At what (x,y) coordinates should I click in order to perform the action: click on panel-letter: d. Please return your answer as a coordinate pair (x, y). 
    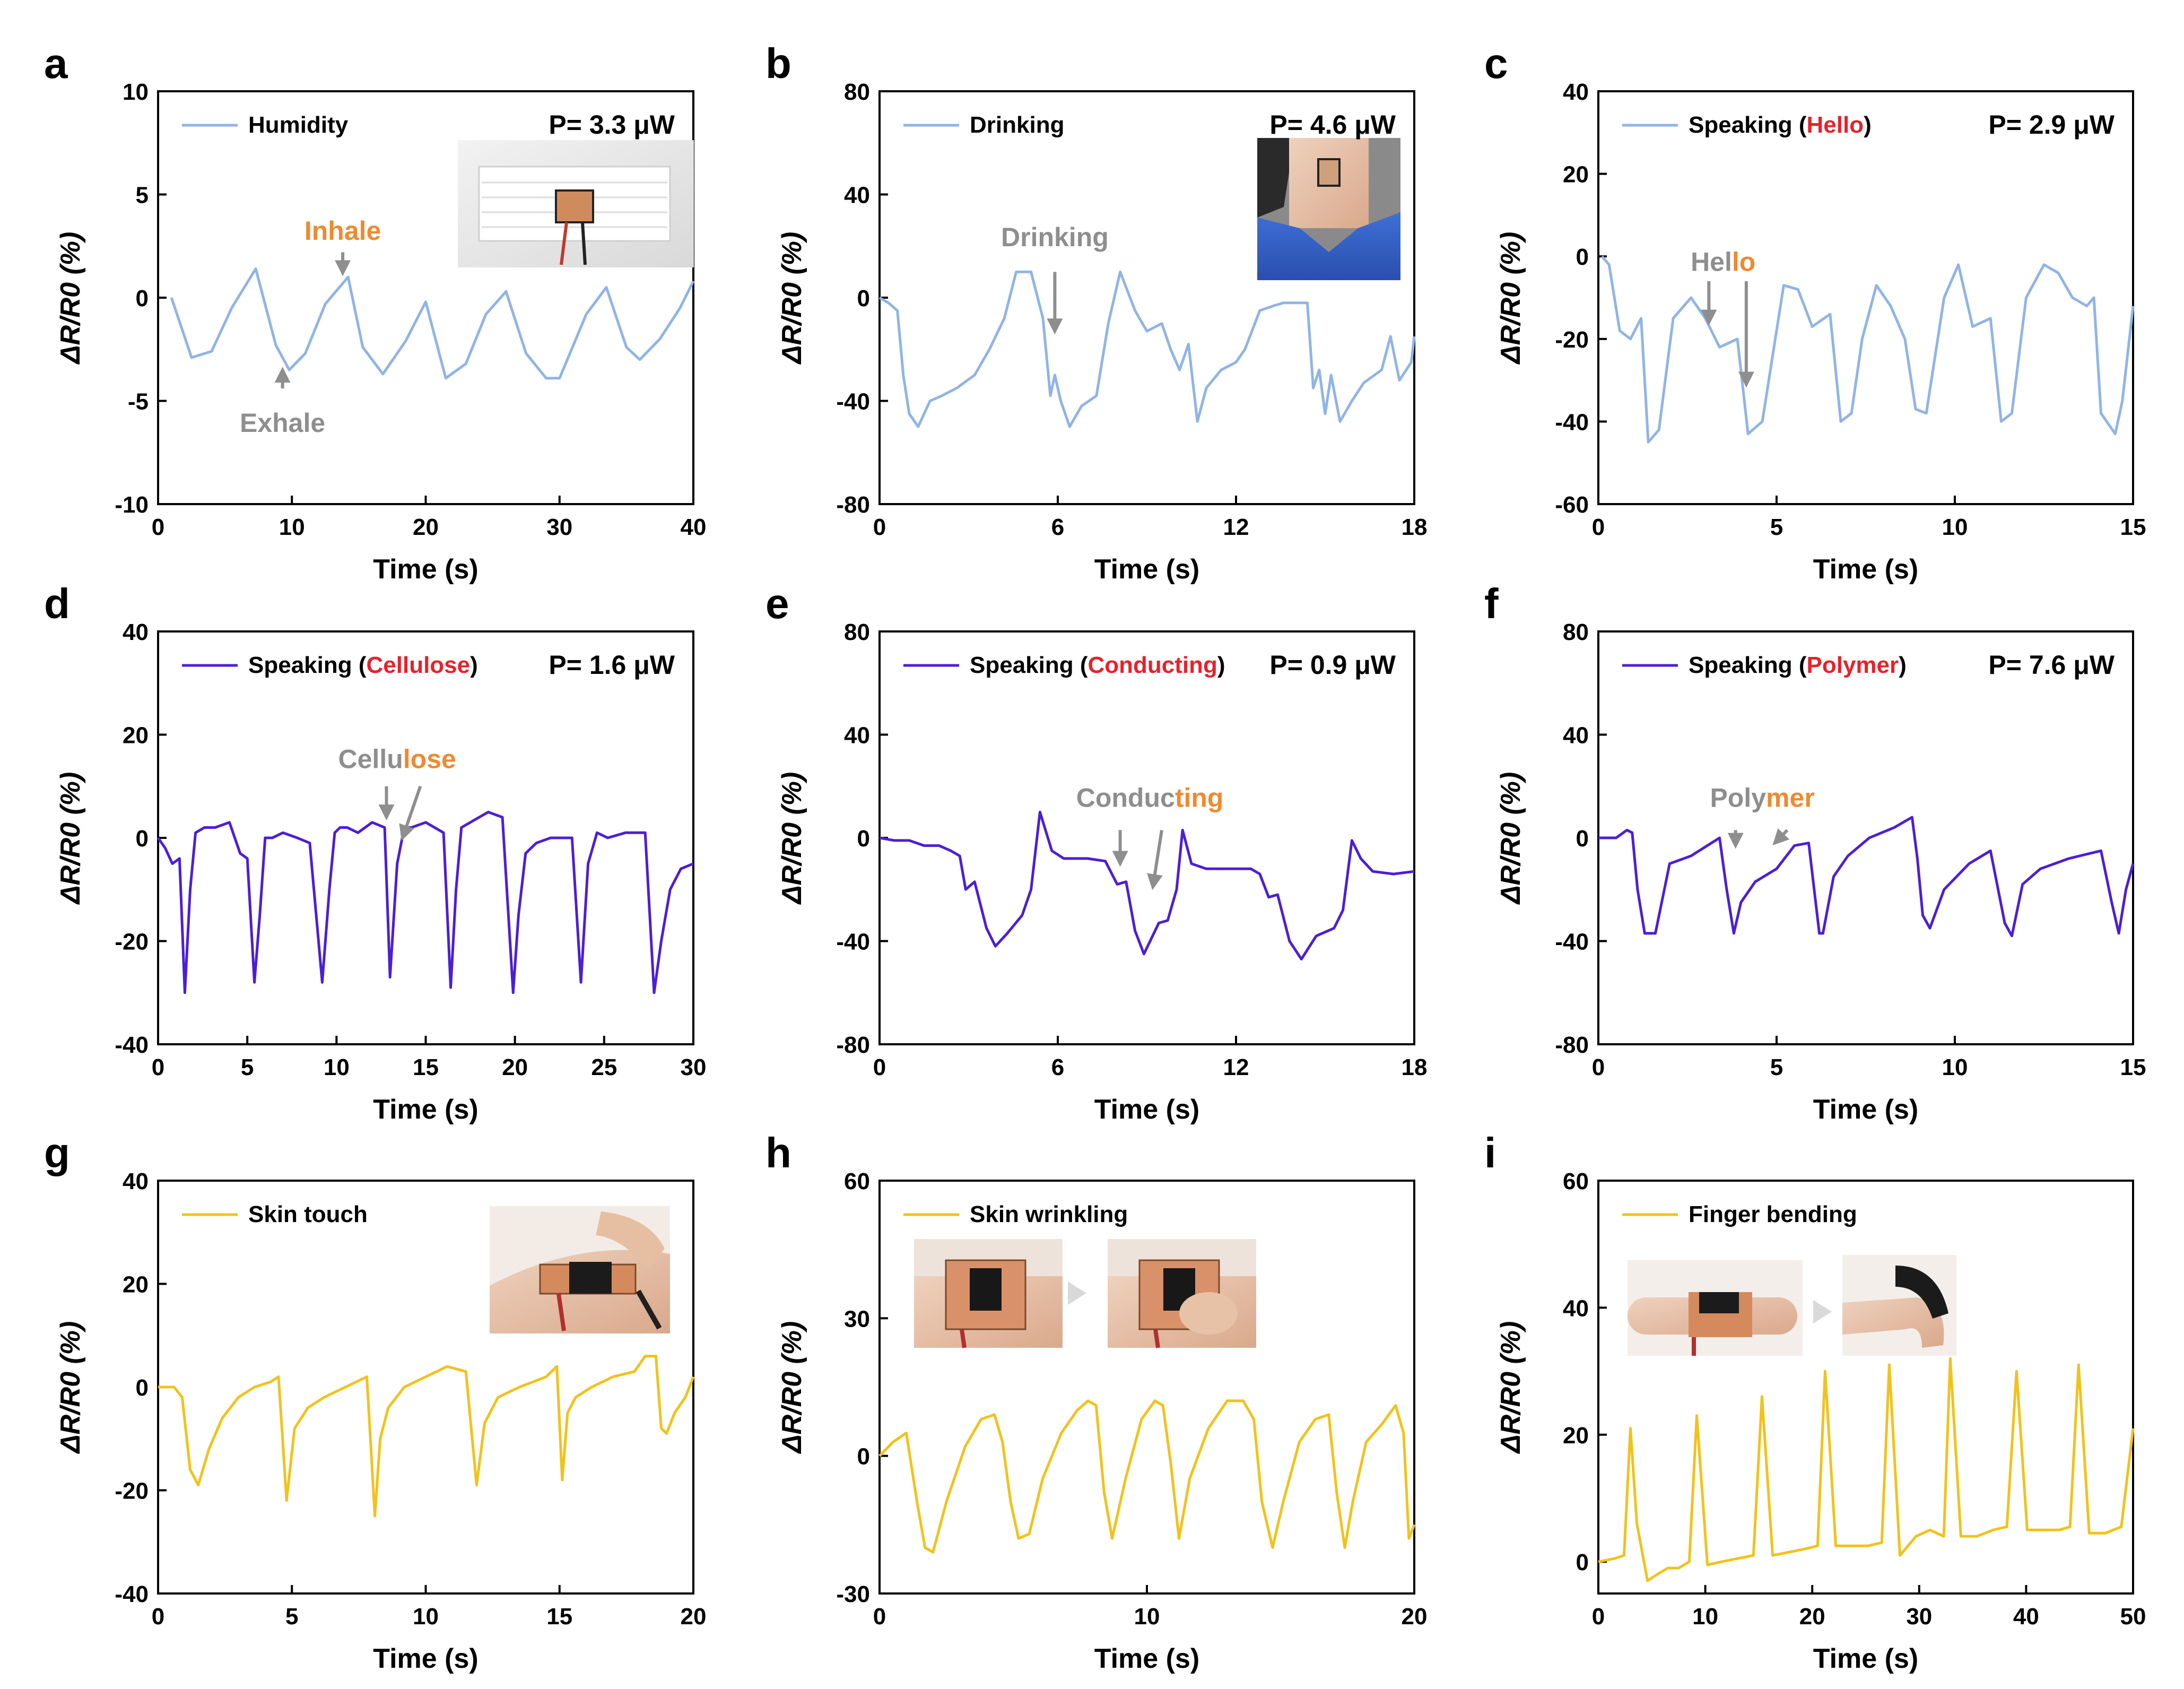
    Looking at the image, I should click on (57, 603).